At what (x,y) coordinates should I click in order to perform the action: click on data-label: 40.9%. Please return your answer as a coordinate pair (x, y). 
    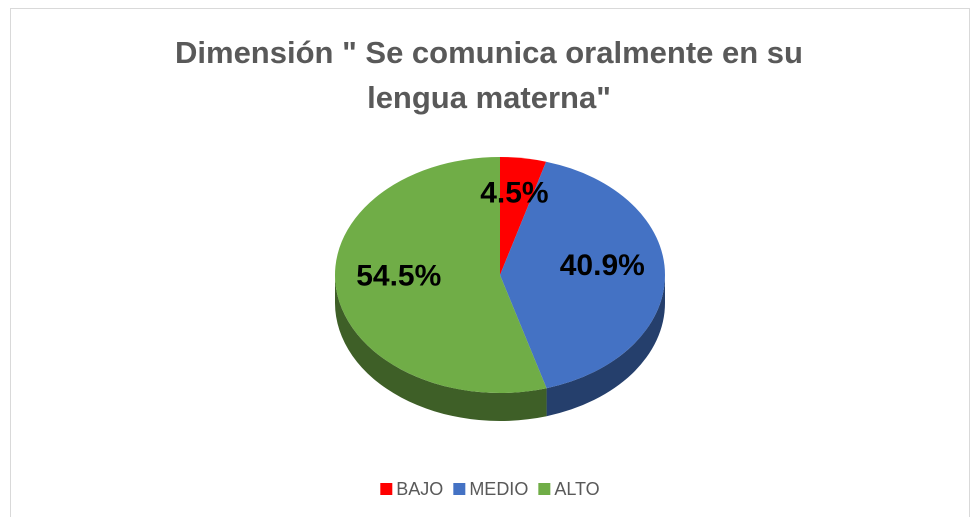
    Looking at the image, I should click on (602, 265).